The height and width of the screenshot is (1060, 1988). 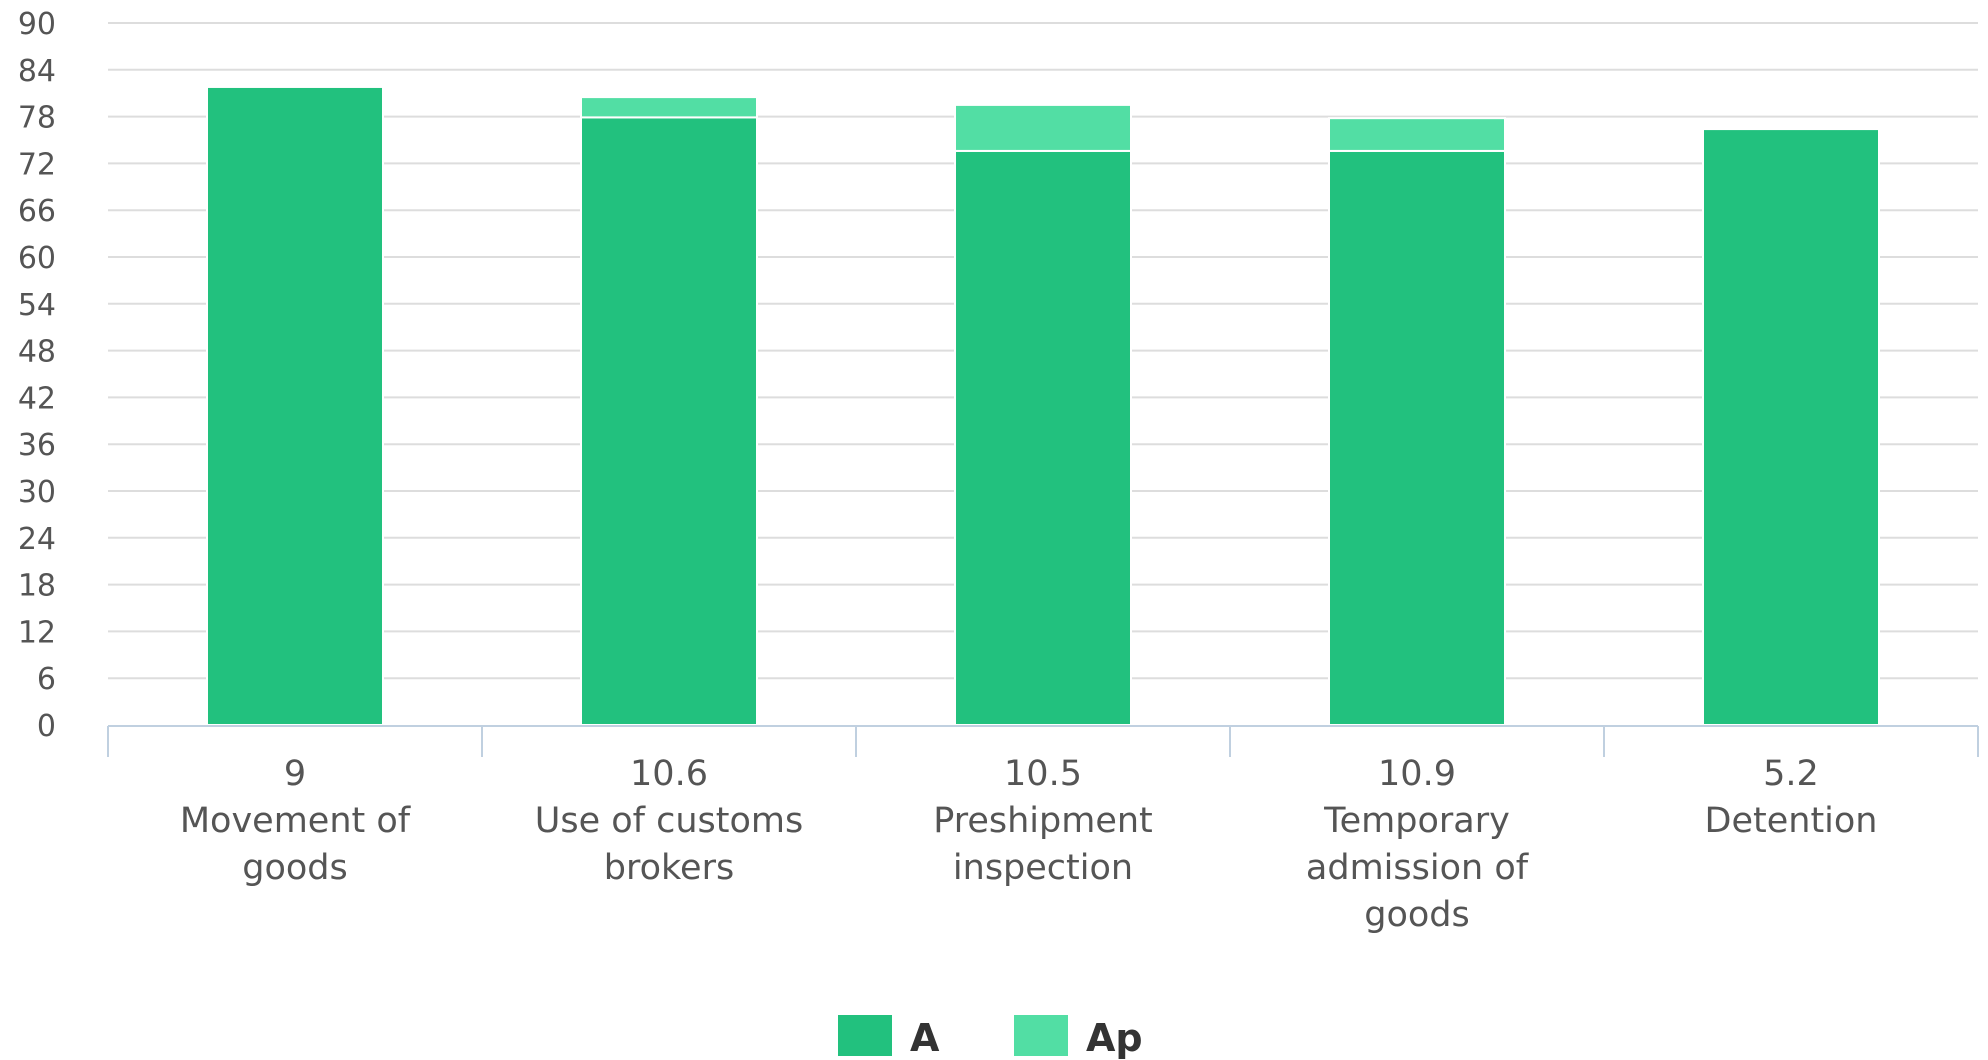 What do you see at coordinates (1417, 844) in the screenshot?
I see `category-label: 10.9 Temporary admission of goods` at bounding box center [1417, 844].